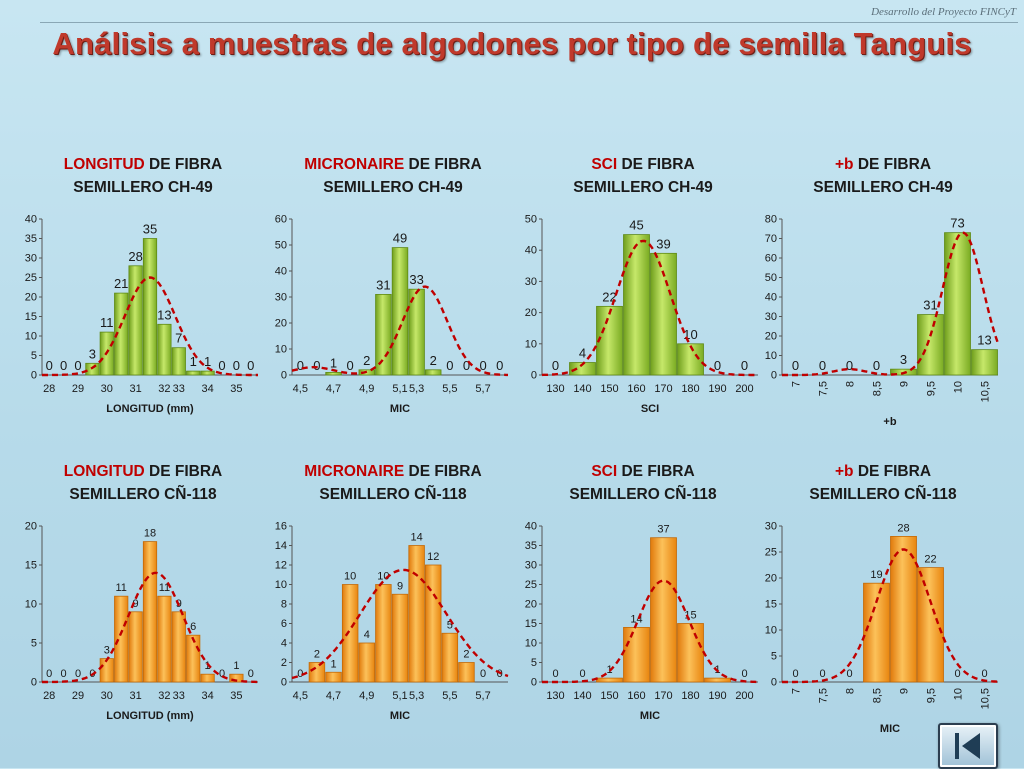 Image resolution: width=1024 pixels, height=769 pixels. What do you see at coordinates (968, 746) in the screenshot?
I see `first-slide-button` at bounding box center [968, 746].